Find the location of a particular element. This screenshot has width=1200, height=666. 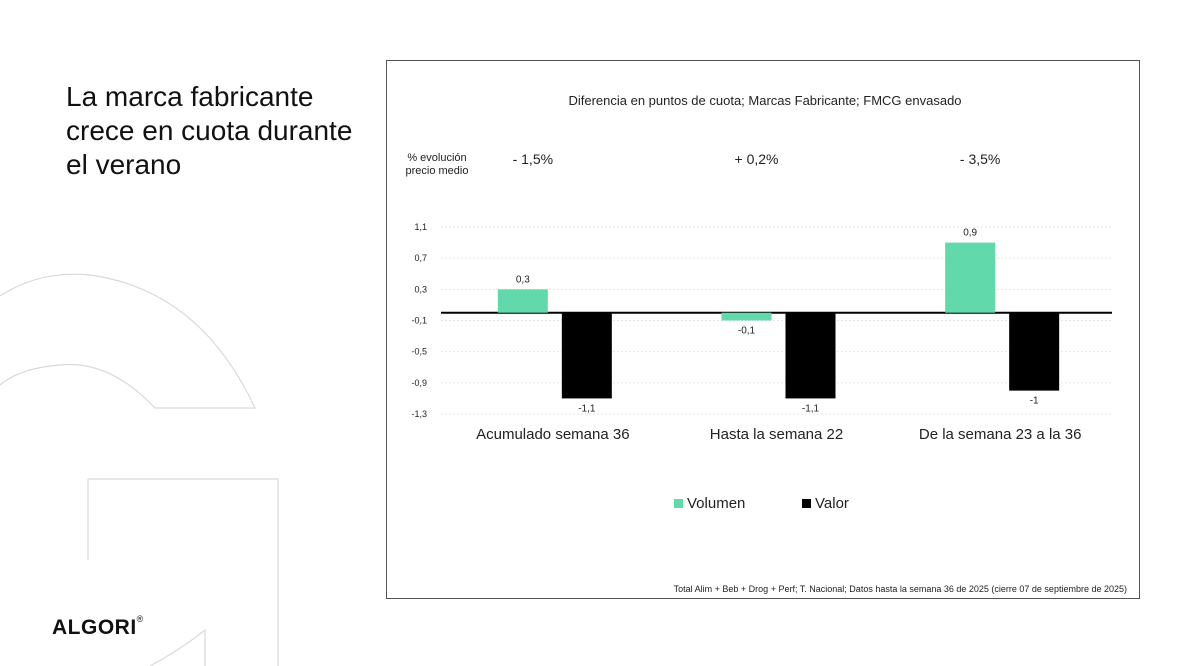

registered-mark: ® is located at coordinates (140, 619).